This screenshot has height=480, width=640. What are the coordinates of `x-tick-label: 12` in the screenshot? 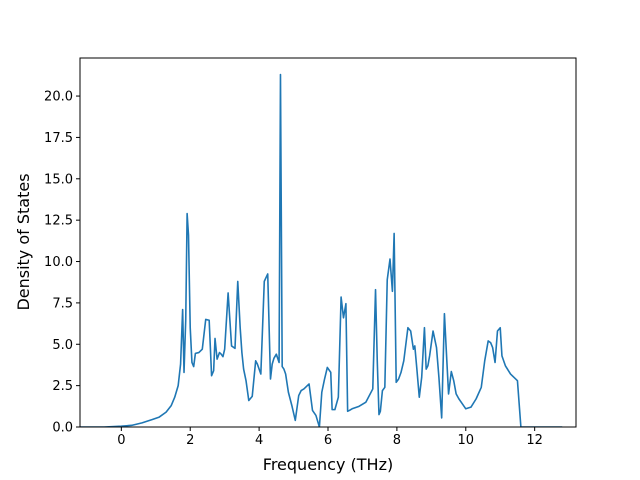 It's located at (534, 440).